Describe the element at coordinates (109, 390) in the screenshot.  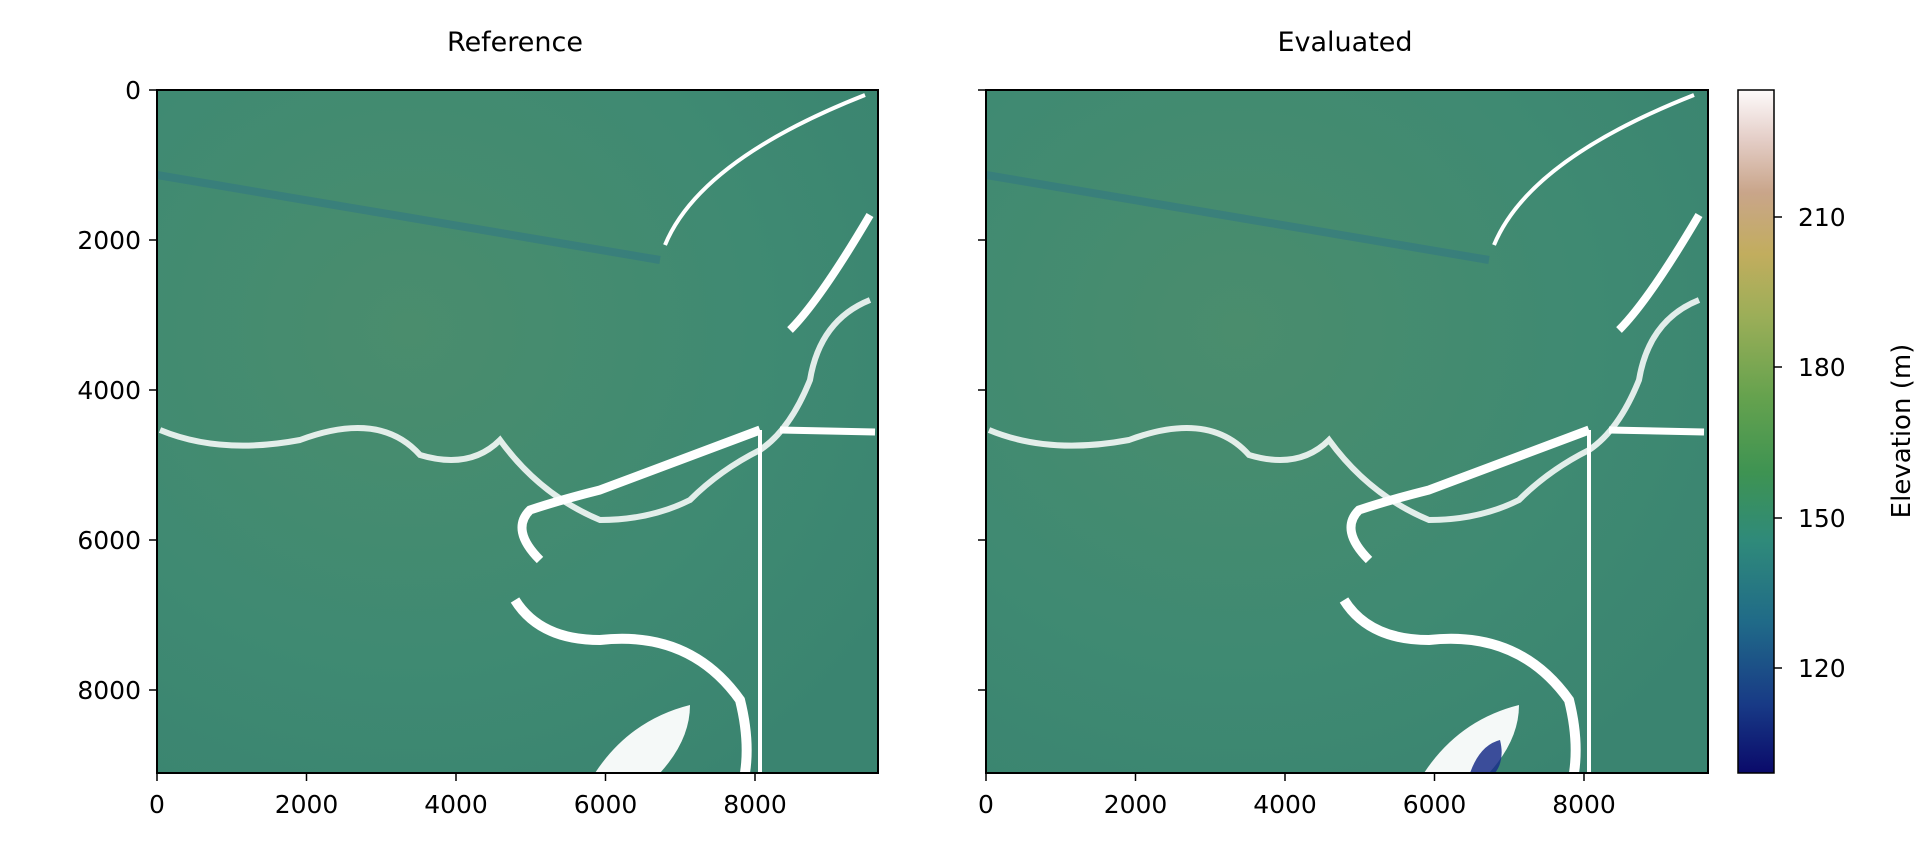
I see `y-tick-label-reference: 4000` at that location.